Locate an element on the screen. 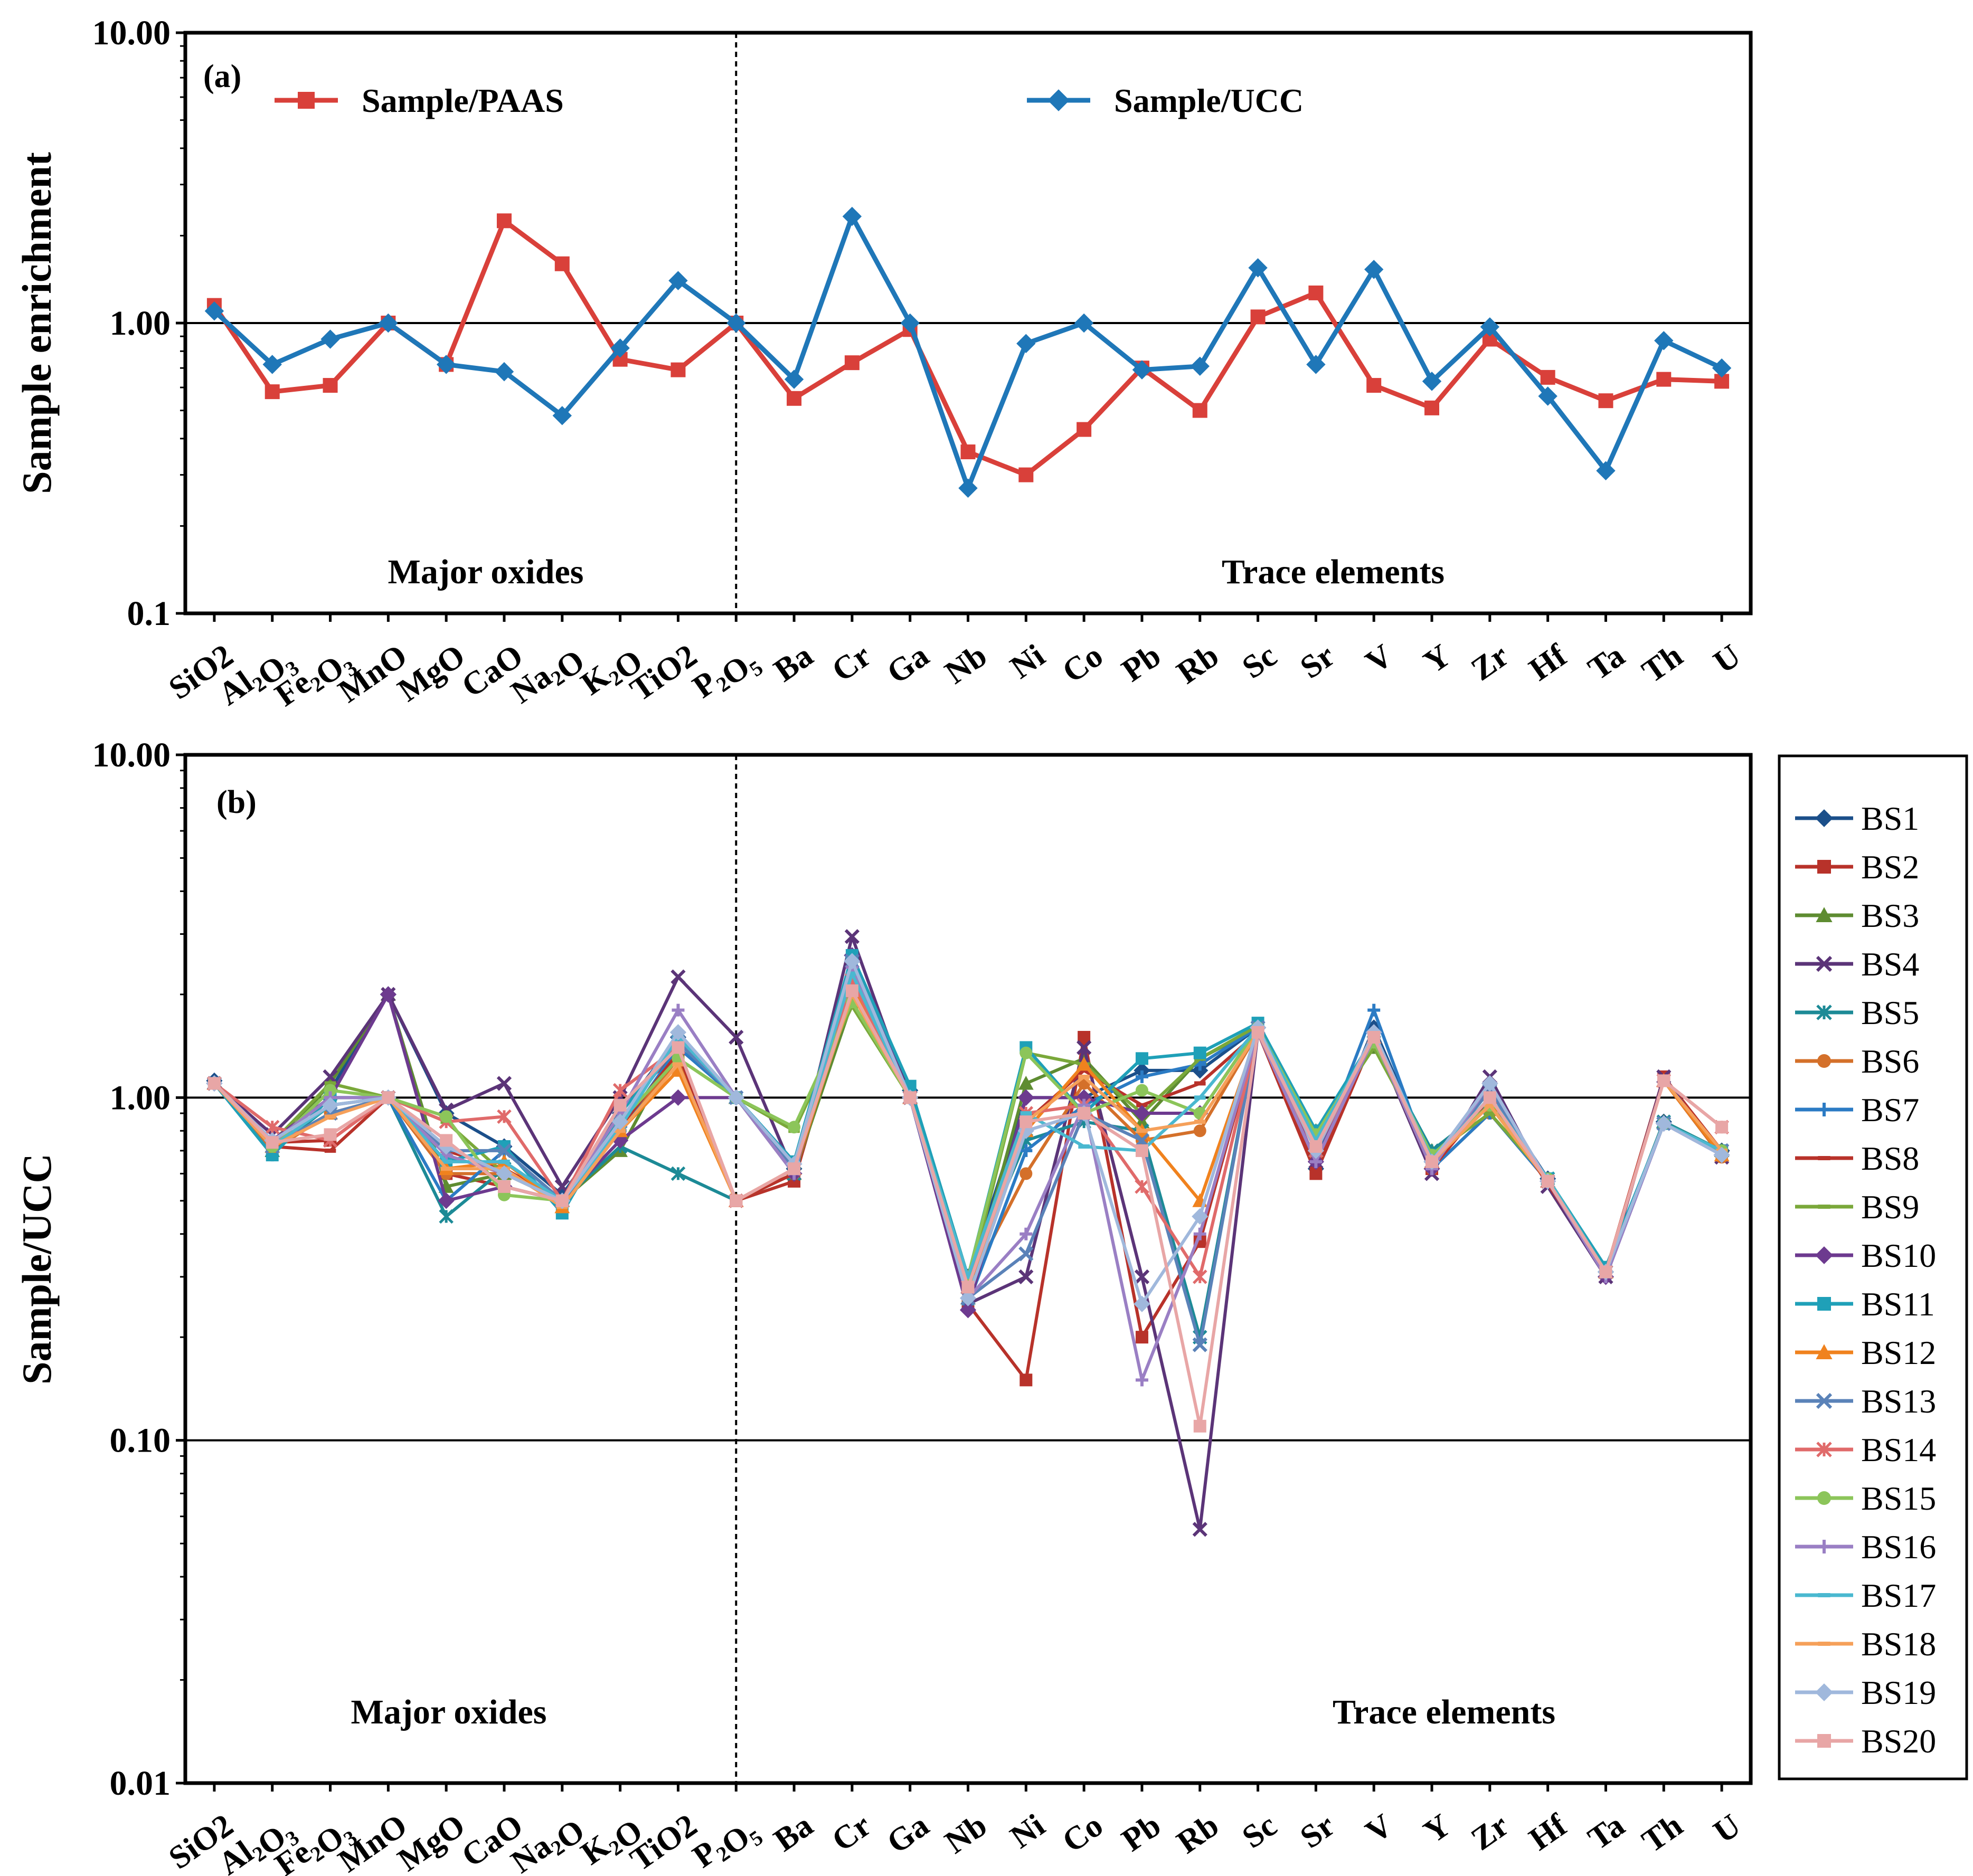  legend-label: BS13 is located at coordinates (1898, 1401).